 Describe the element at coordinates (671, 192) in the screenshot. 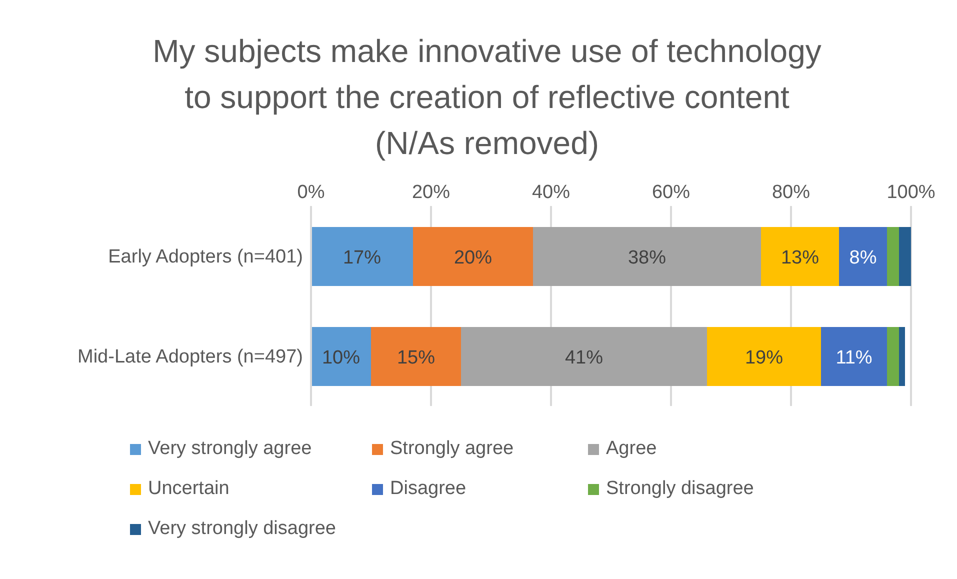

I see `x-tick-label: 60%` at that location.